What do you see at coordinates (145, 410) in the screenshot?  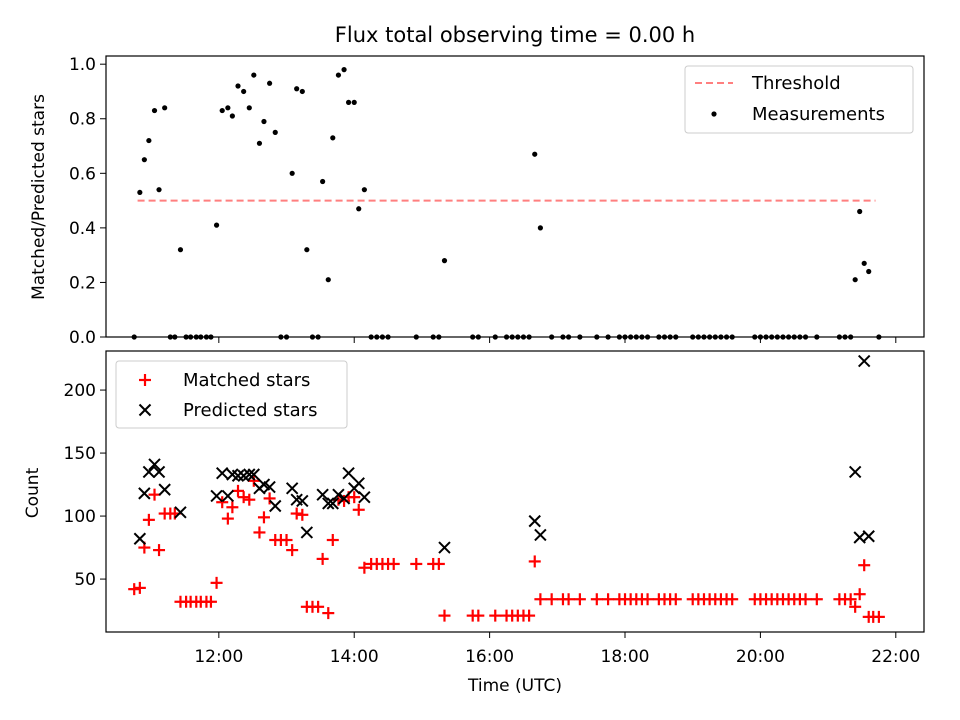 I see `legend-x-marker` at bounding box center [145, 410].